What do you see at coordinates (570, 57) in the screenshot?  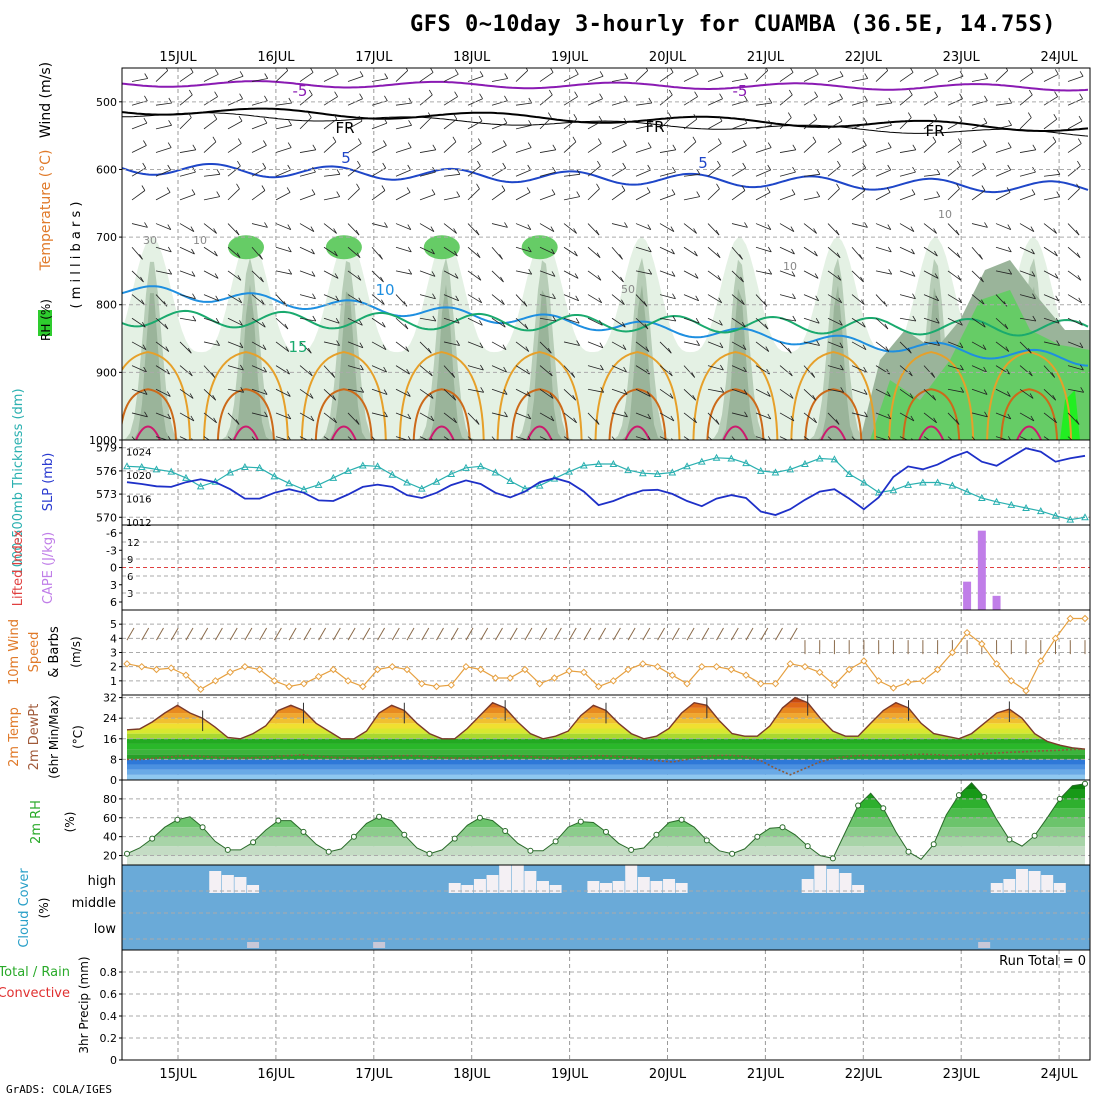 I see `date-label-top: 19JUL` at bounding box center [570, 57].